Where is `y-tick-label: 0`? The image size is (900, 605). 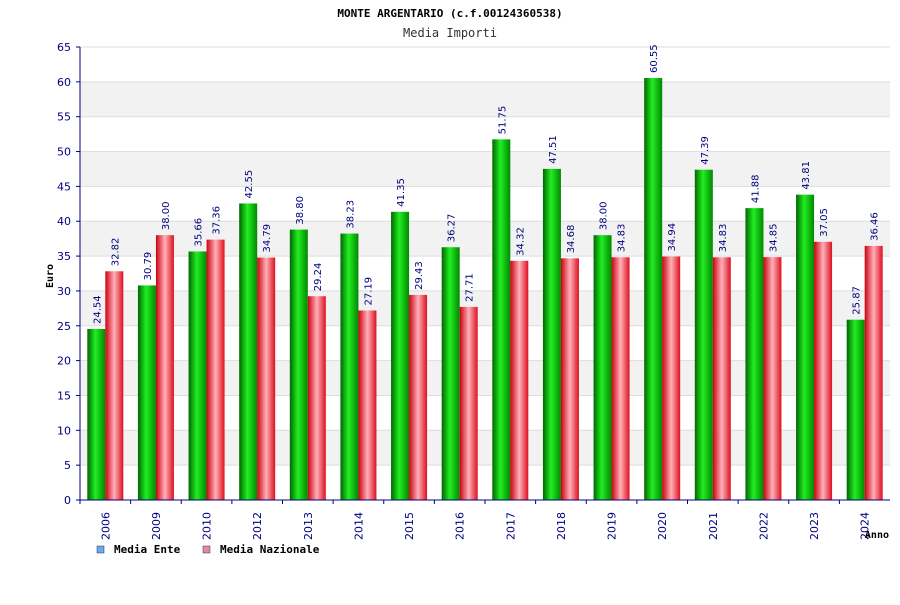 y-tick-label: 0 is located at coordinates (67, 500).